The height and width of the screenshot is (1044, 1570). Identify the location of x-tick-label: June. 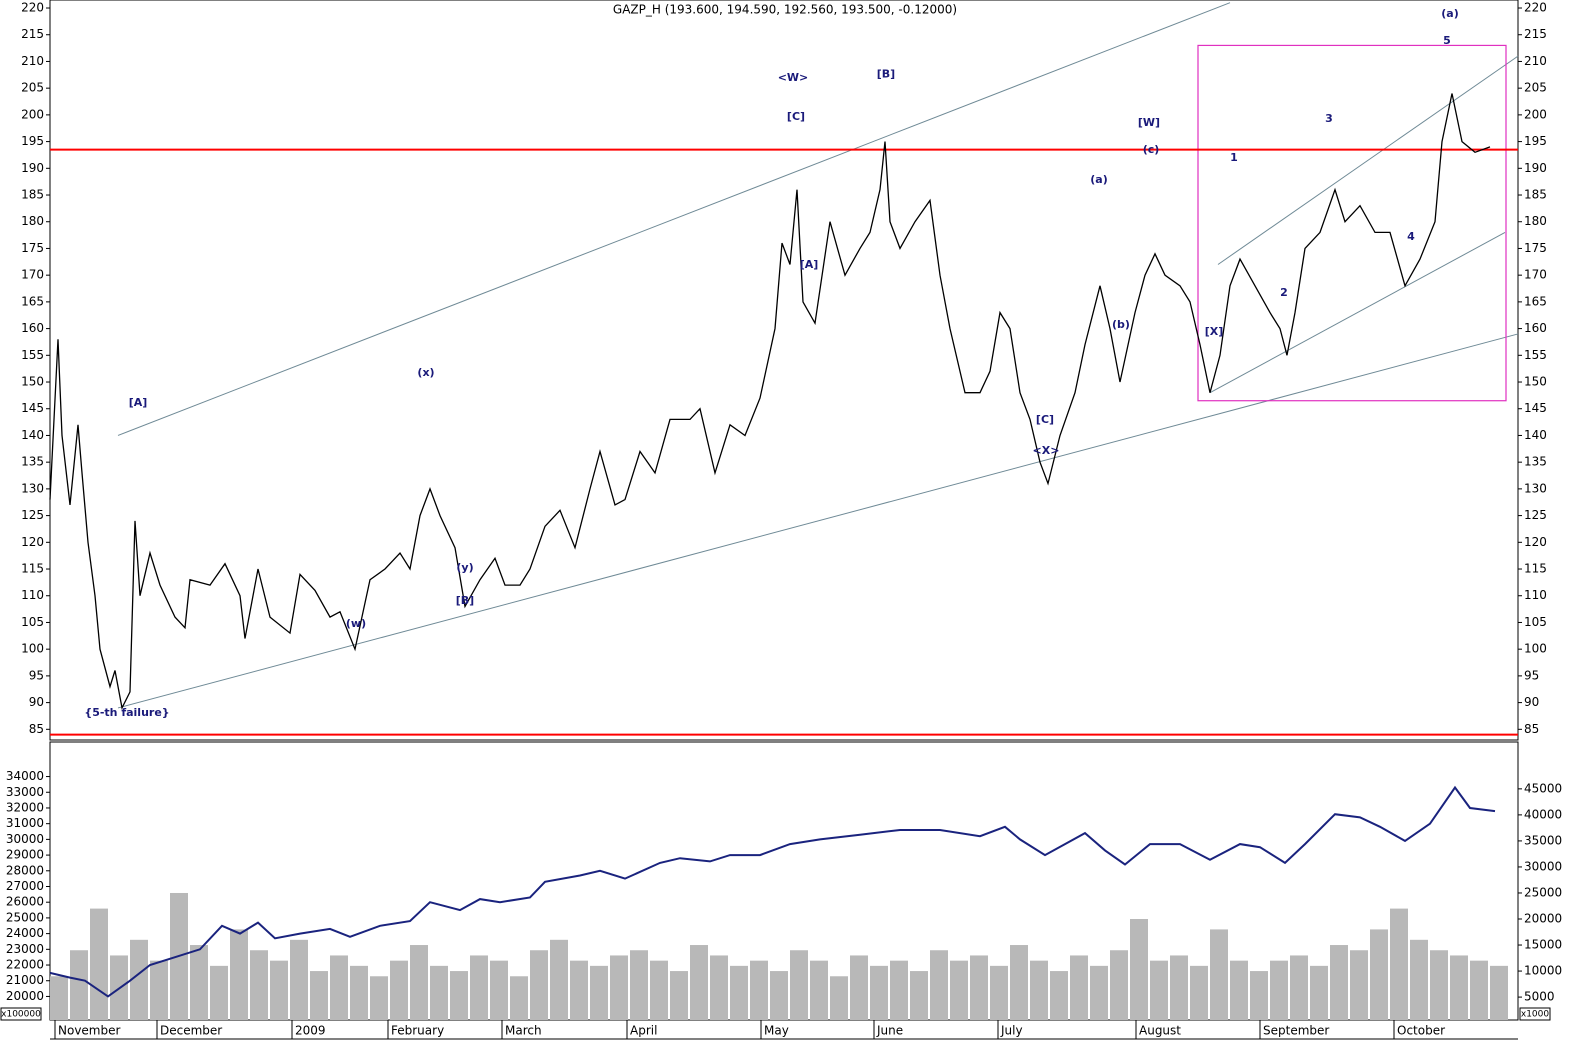
(889, 1031).